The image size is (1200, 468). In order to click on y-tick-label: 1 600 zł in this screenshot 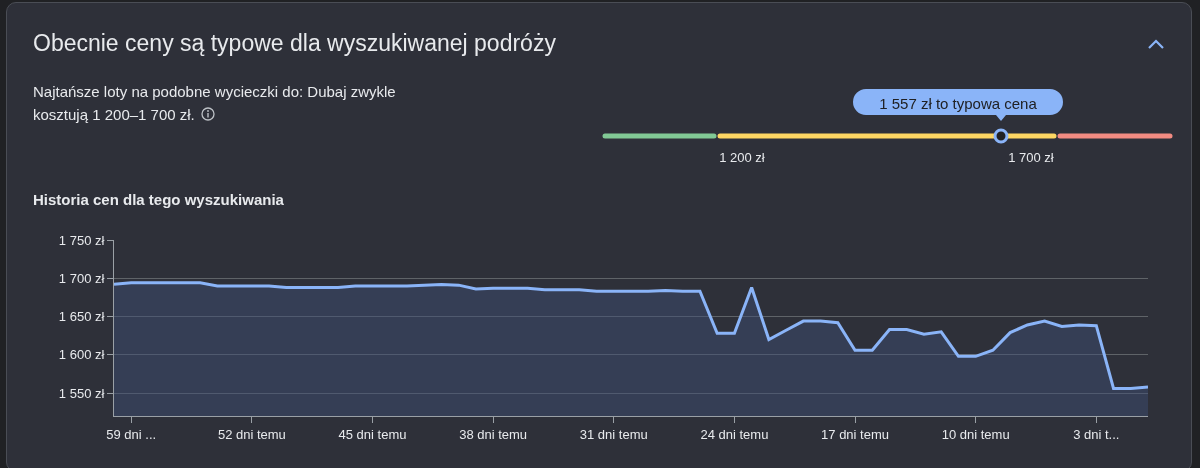, I will do `click(81, 355)`.